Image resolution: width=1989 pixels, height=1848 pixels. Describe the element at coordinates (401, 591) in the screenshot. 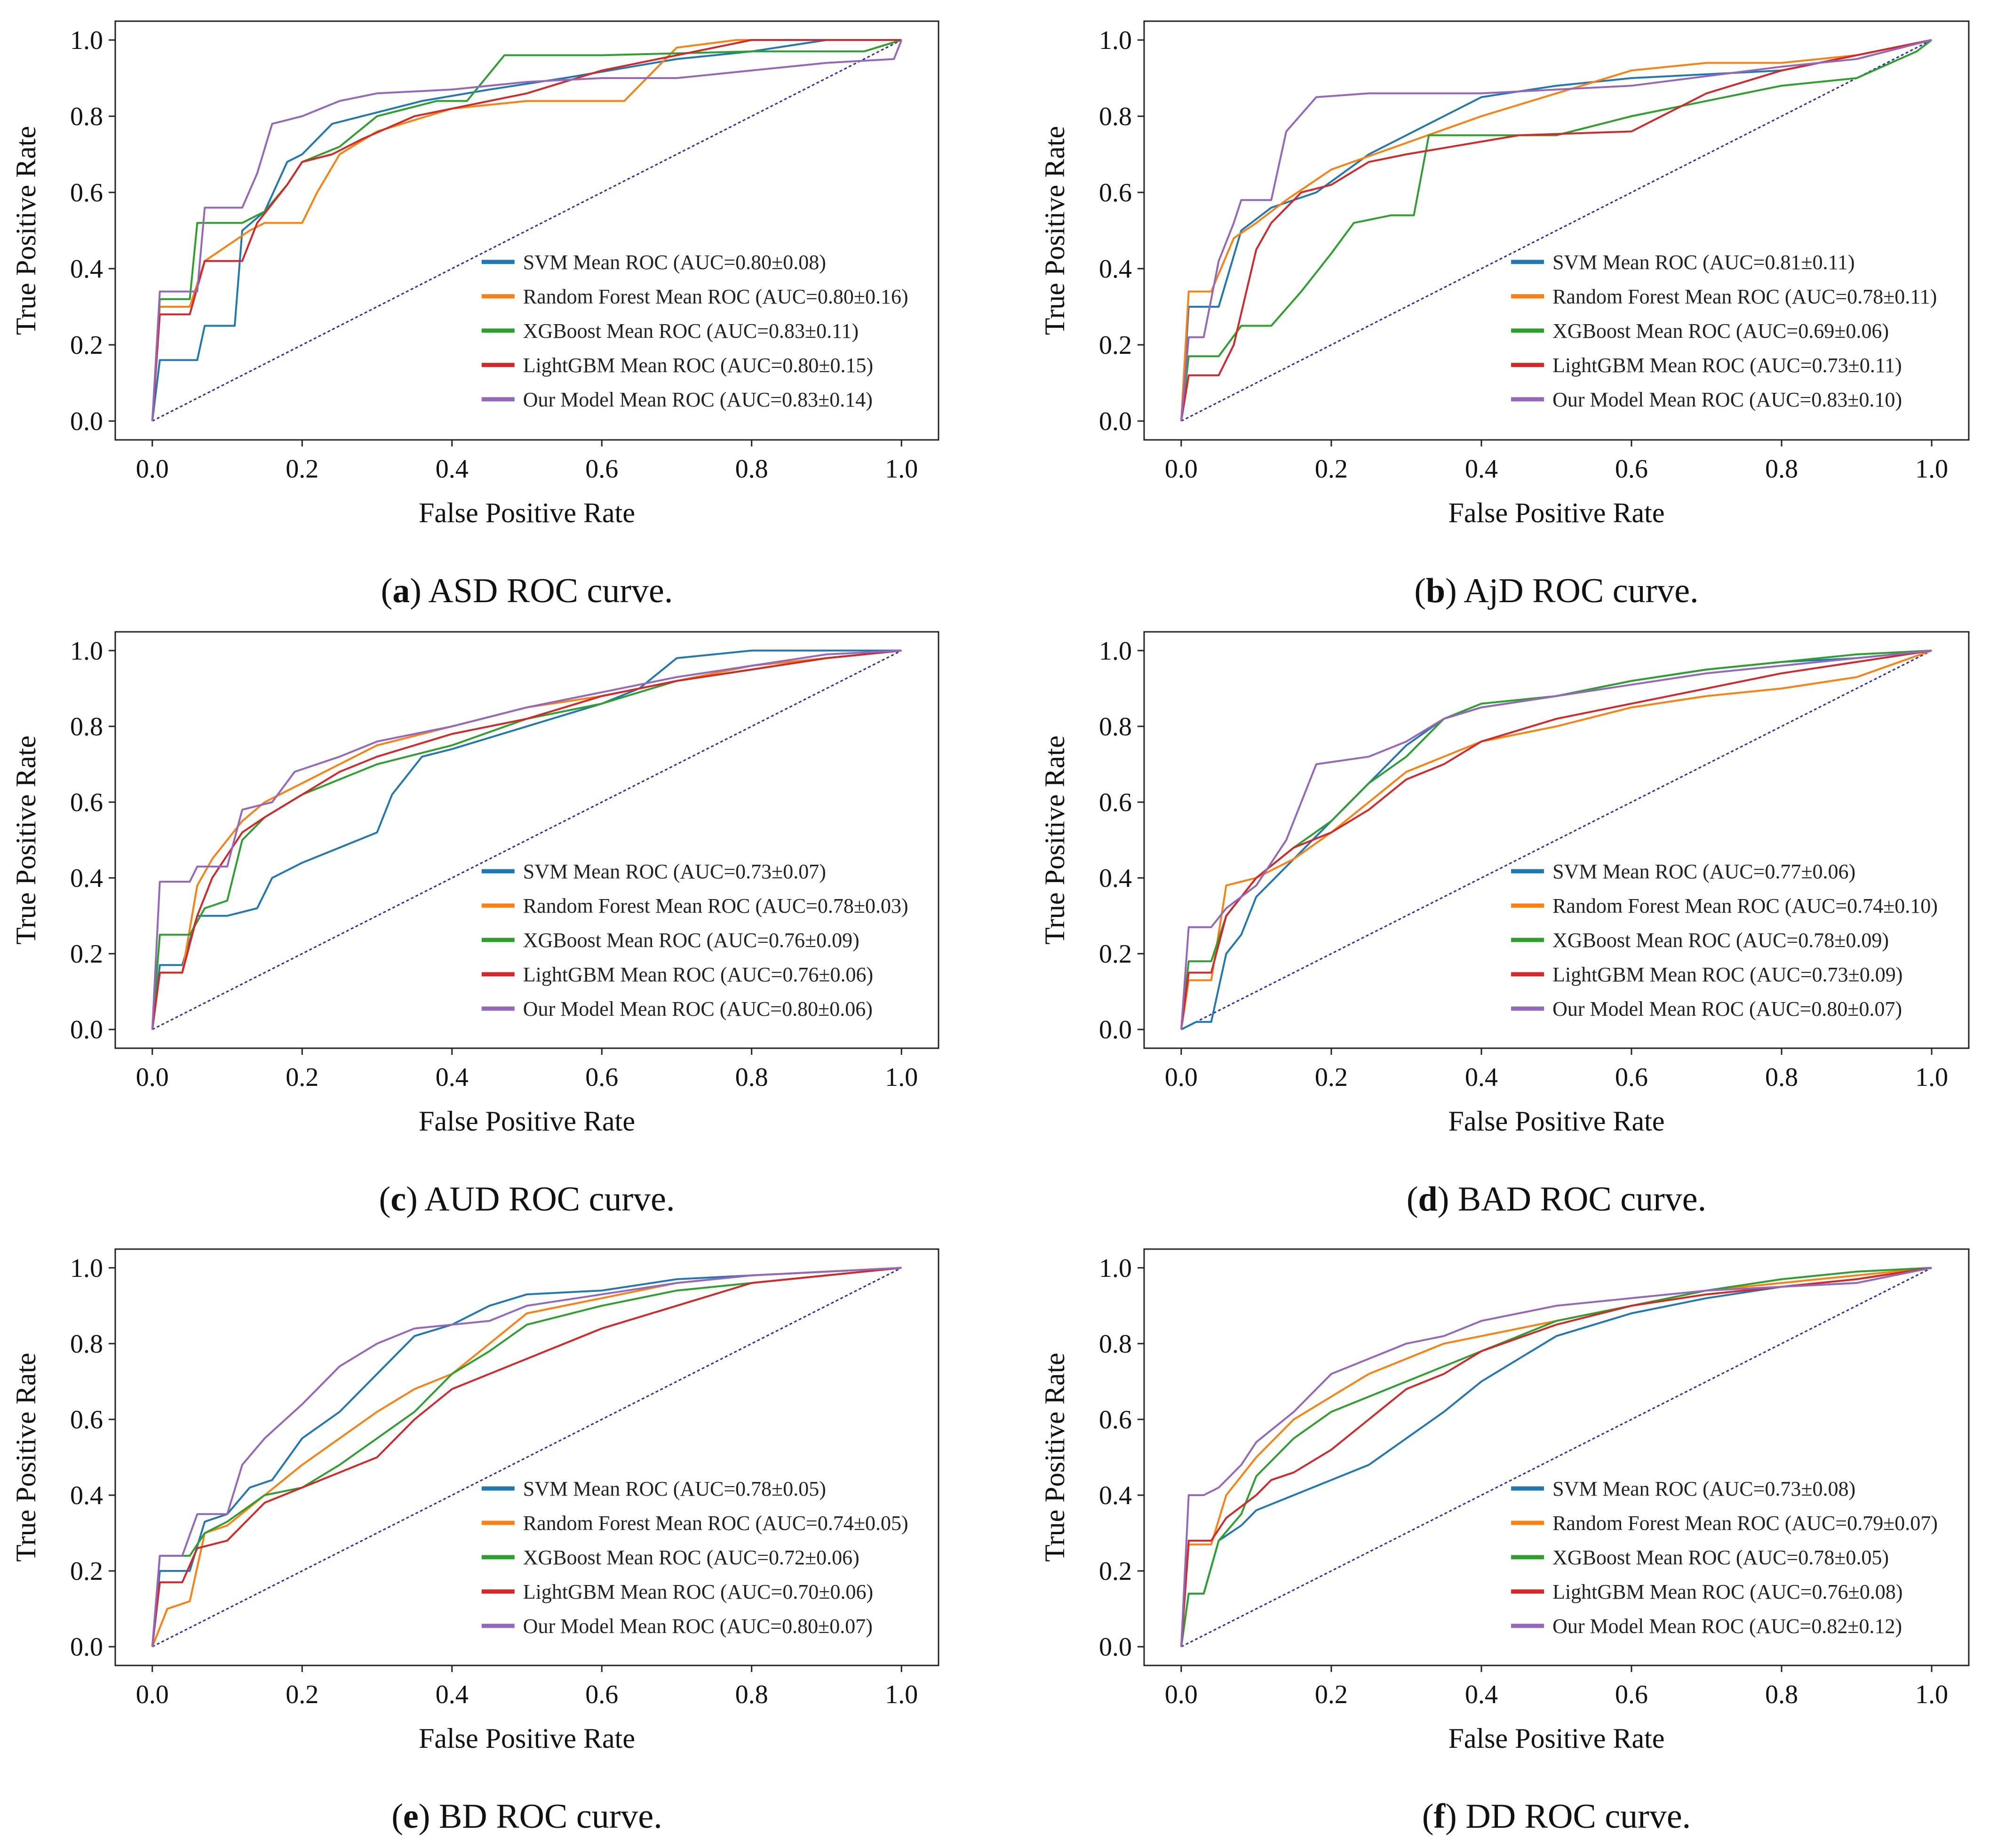

I see `caption-letter: a` at that location.